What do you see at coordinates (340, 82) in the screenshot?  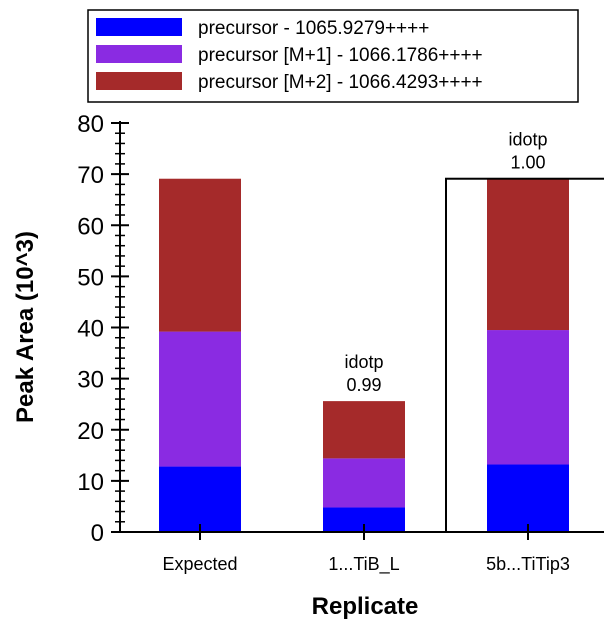 I see `legend-label: precursor [M+2] - 1066.4293++++` at bounding box center [340, 82].